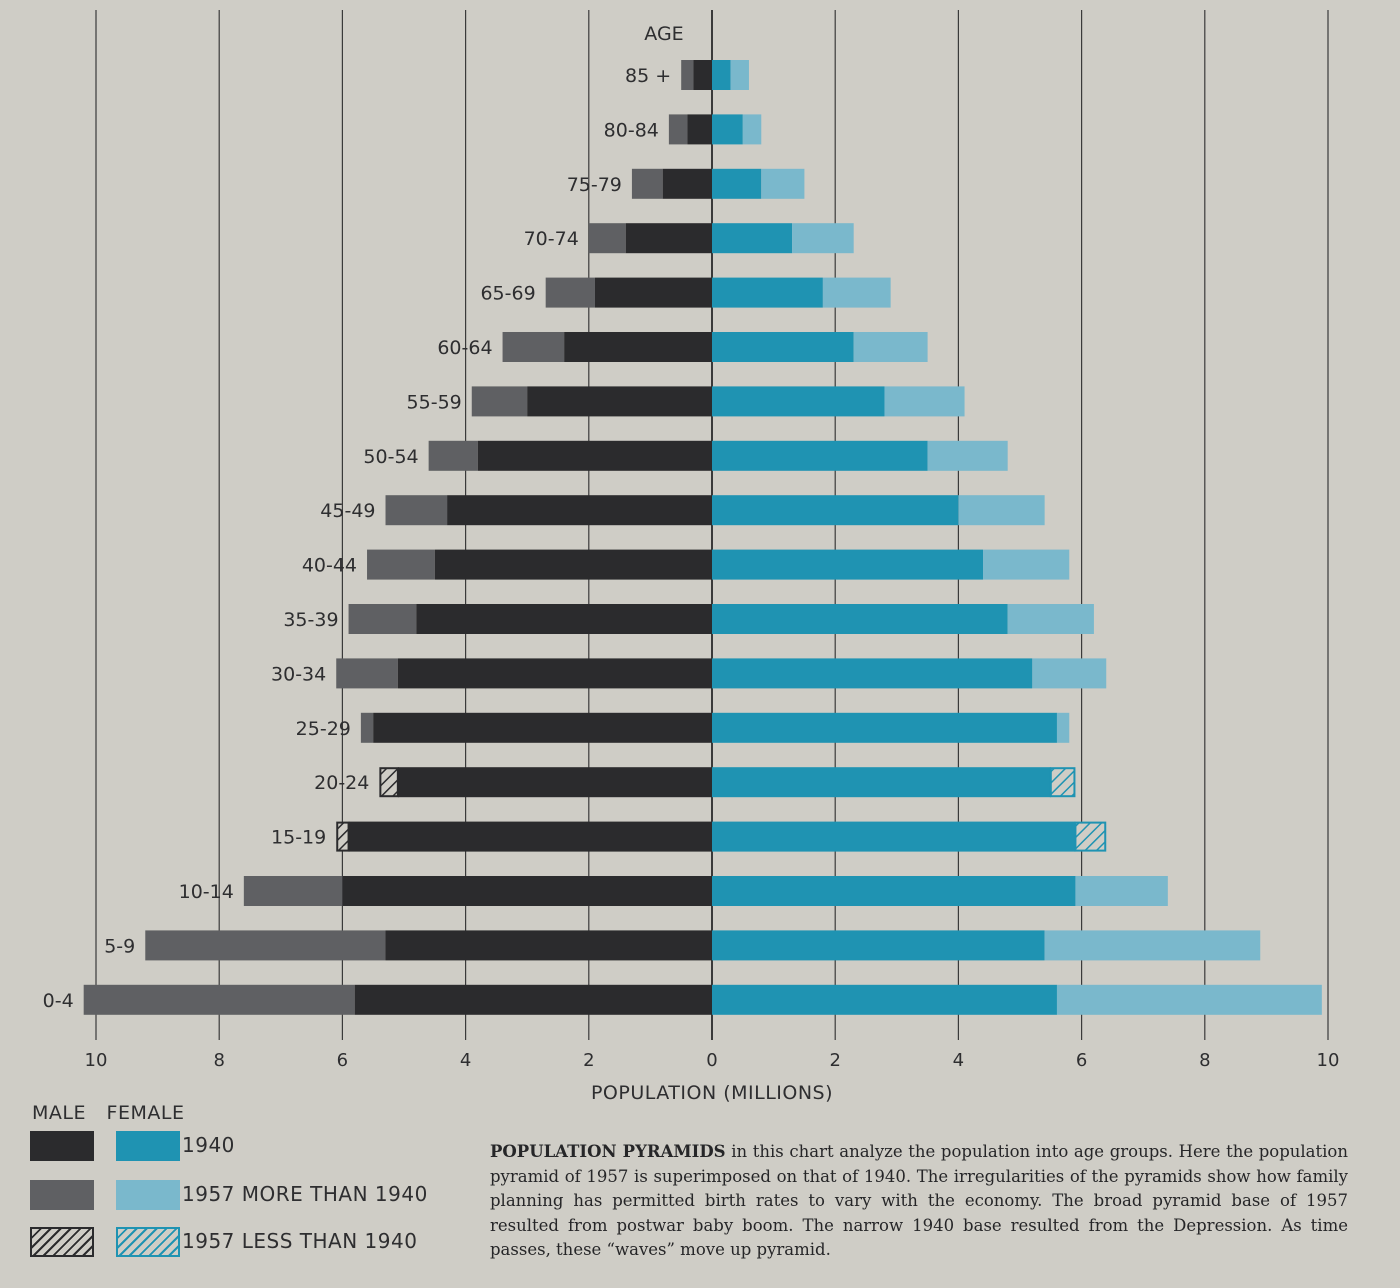 The image size is (1400, 1288). What do you see at coordinates (464, 348) in the screenshot?
I see `age-group-label: 60-64` at bounding box center [464, 348].